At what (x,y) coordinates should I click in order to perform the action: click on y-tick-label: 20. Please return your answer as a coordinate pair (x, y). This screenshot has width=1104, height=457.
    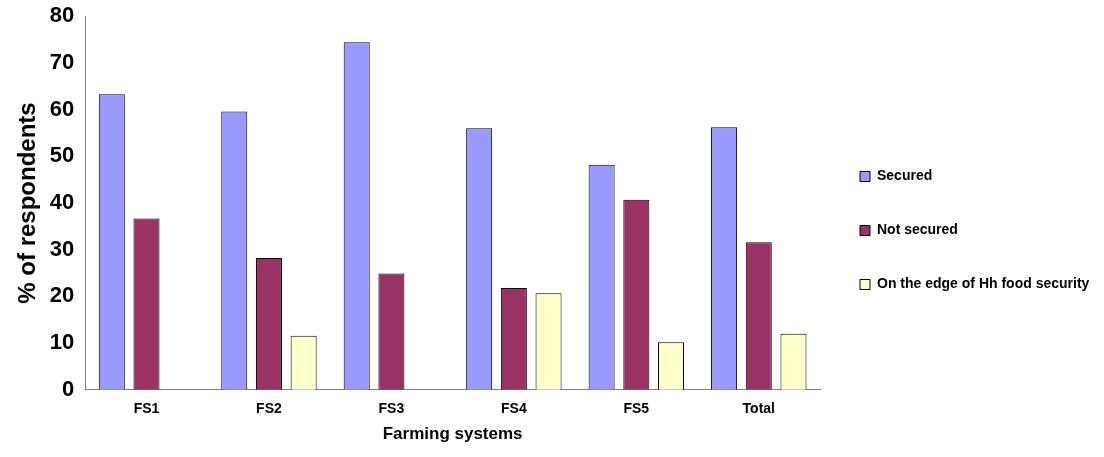
    Looking at the image, I should click on (62, 295).